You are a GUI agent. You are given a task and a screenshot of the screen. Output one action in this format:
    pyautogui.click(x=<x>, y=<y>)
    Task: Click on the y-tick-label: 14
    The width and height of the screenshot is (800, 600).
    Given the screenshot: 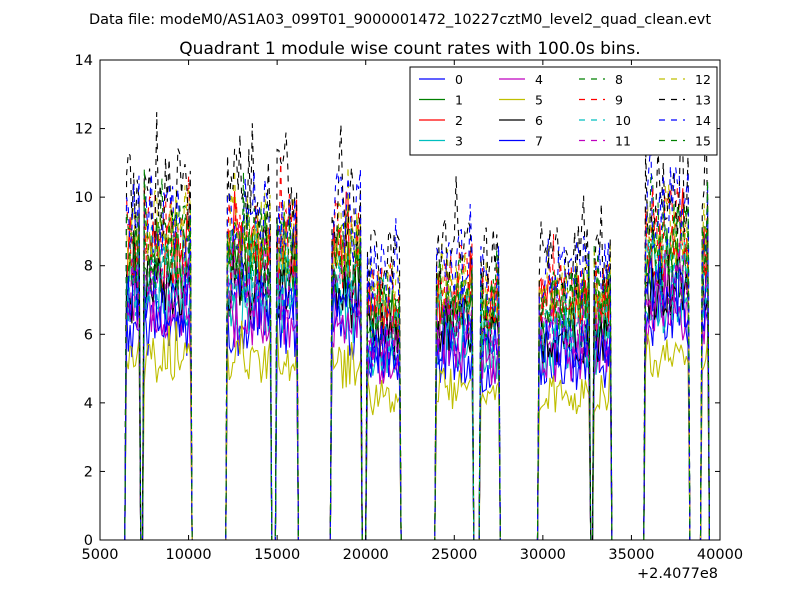 What is the action you would take?
    pyautogui.click(x=84, y=61)
    